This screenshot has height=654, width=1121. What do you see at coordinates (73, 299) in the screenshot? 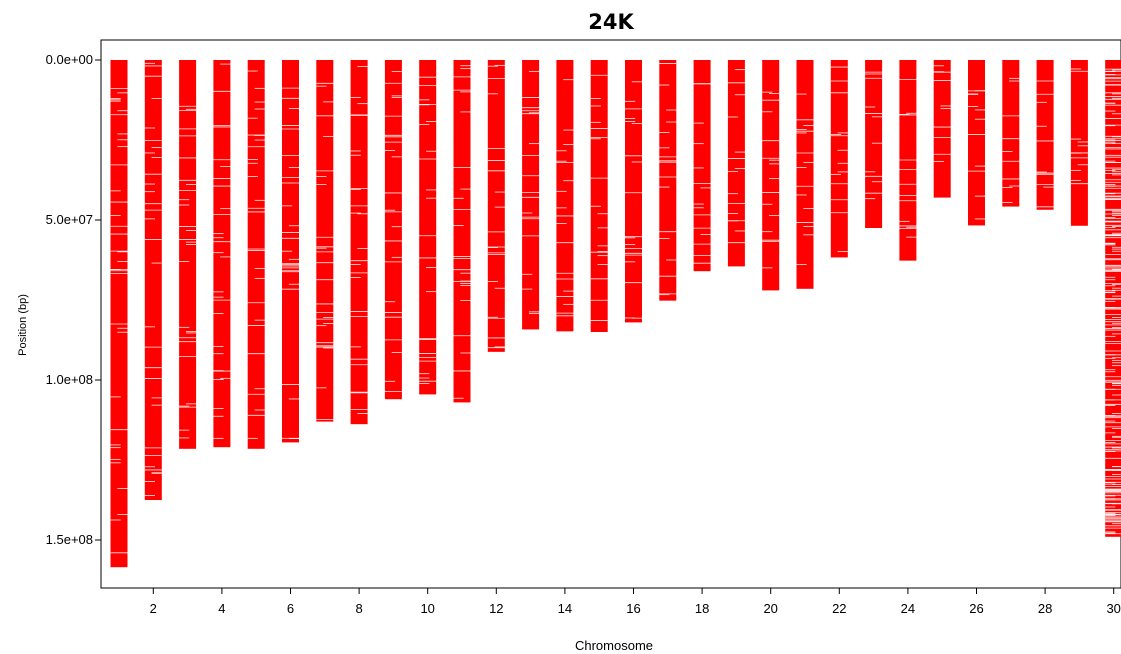
I see `y-axis: 0.0e+00 5.0e+07 1.0e+08 1.5e+08` at bounding box center [73, 299].